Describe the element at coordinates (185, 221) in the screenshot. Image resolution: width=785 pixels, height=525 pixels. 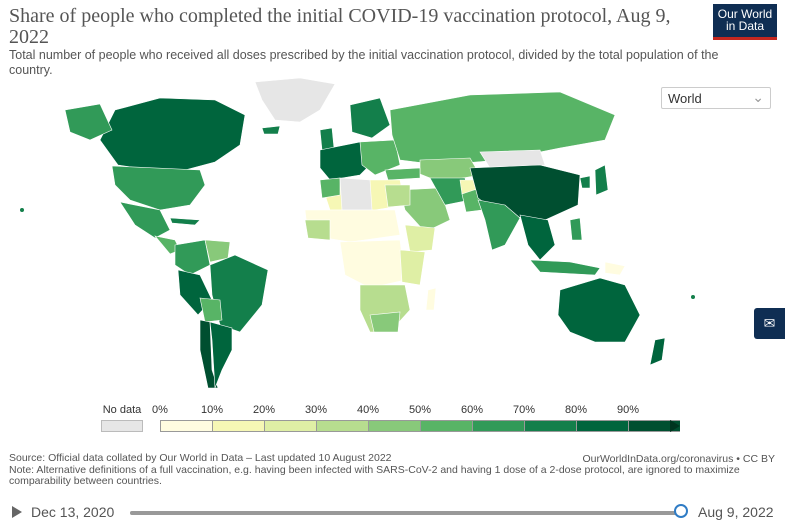
I see `country-cuba` at that location.